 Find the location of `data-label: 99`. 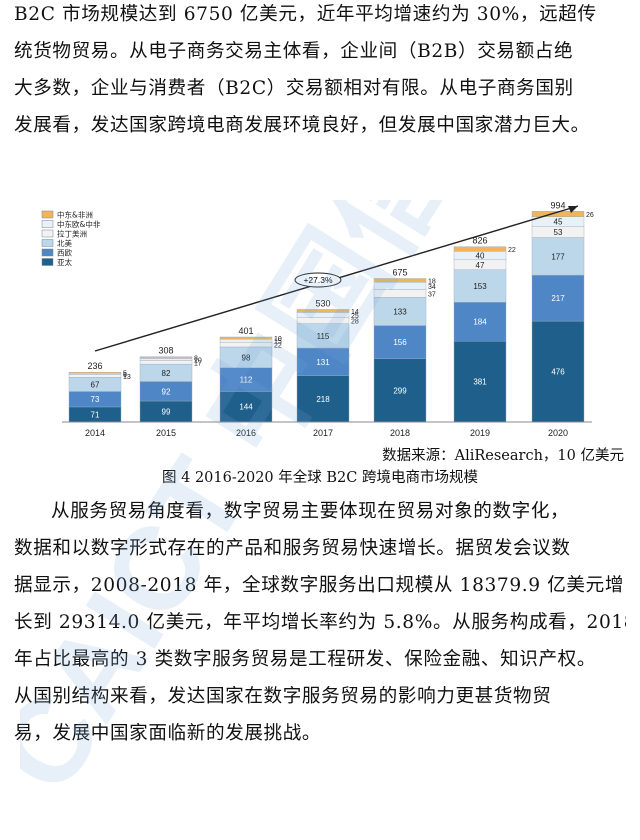

data-label: 99 is located at coordinates (166, 412).